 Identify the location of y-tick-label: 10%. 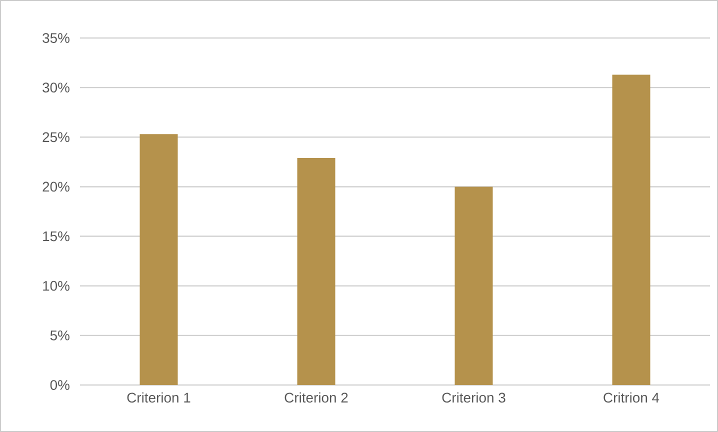
(56, 285).